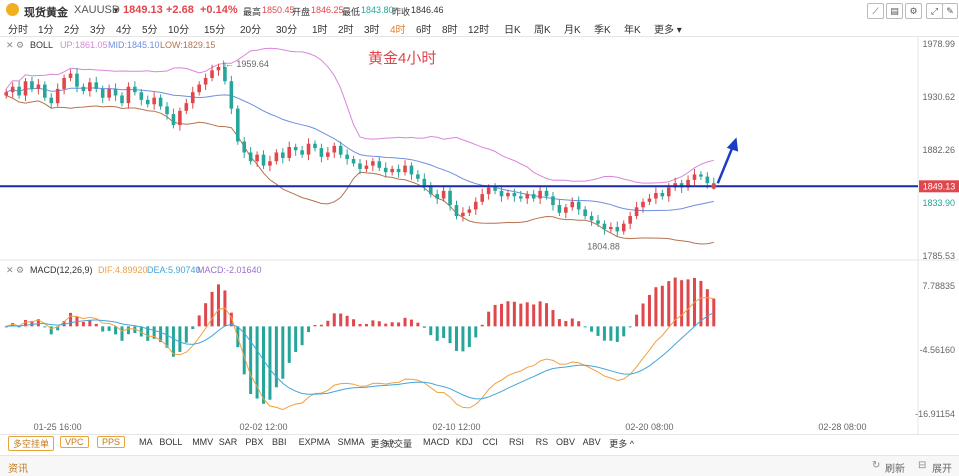 This screenshot has height=476, width=959. What do you see at coordinates (174, 270) in the screenshot?
I see `macd-dea-value: DEA:5.90740` at bounding box center [174, 270].